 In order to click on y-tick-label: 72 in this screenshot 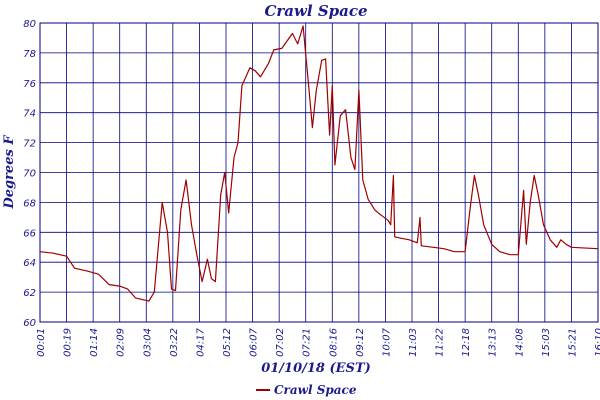, I will do `click(29, 144)`.